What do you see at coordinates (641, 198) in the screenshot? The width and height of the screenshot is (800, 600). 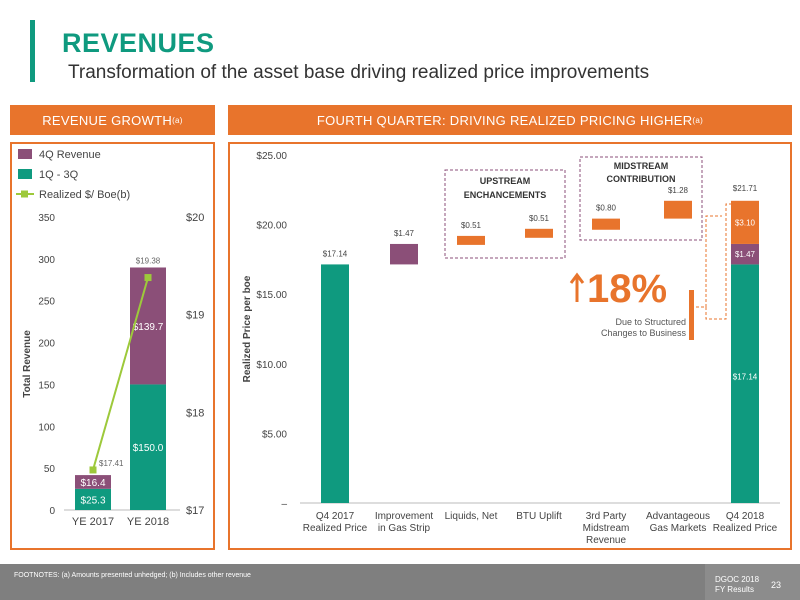 I see `midstream-annotation-box` at bounding box center [641, 198].